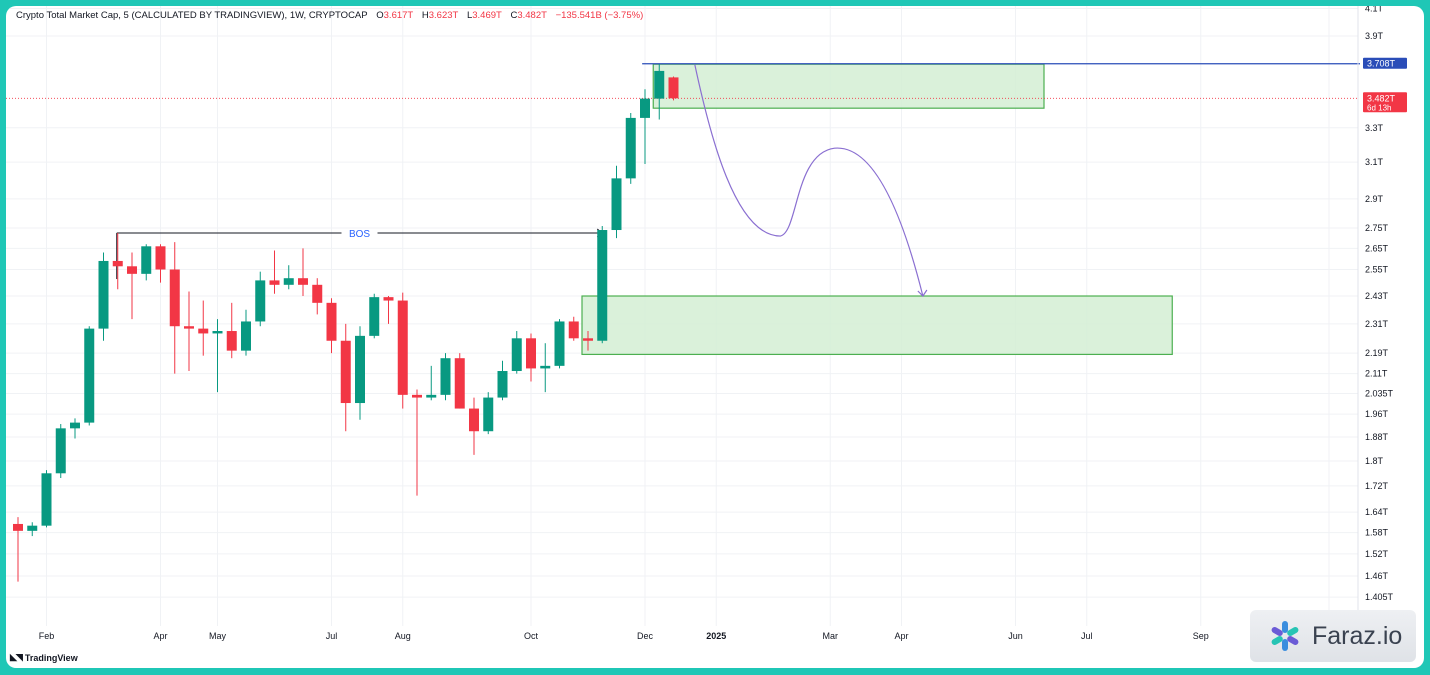  What do you see at coordinates (848, 86) in the screenshot?
I see `supply-zone` at bounding box center [848, 86].